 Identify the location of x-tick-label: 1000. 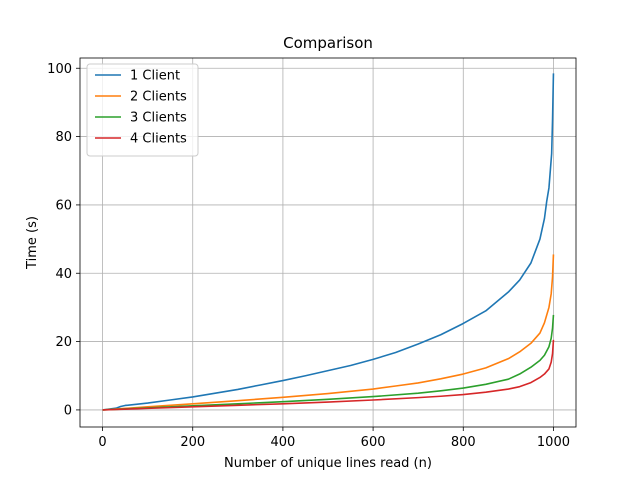
(553, 442).